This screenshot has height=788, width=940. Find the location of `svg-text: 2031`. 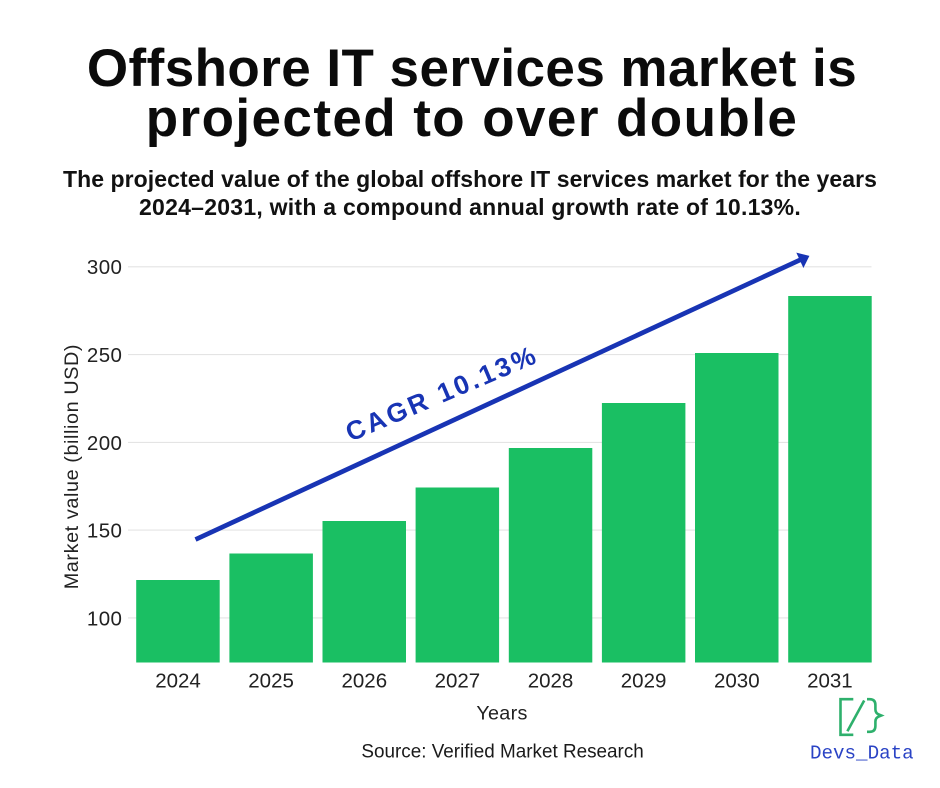

svg-text: 2031 is located at coordinates (830, 681).